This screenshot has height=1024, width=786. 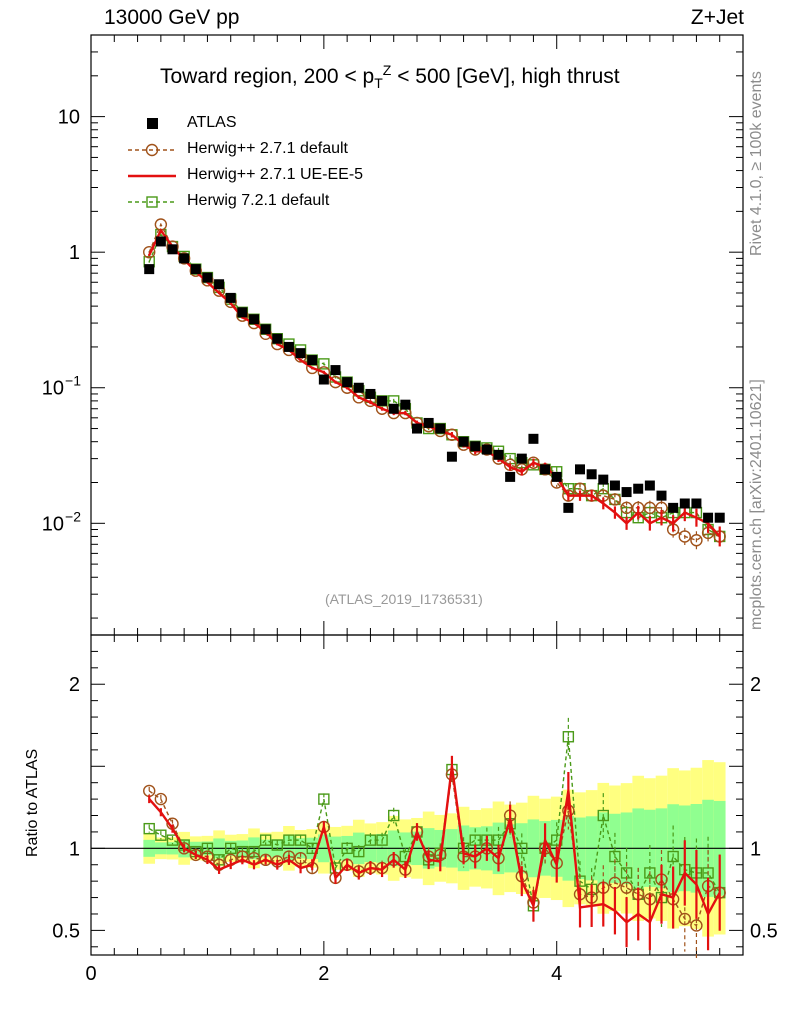 What do you see at coordinates (755, 685) in the screenshot?
I see `ratio-y-tick-label-right: 2` at bounding box center [755, 685].